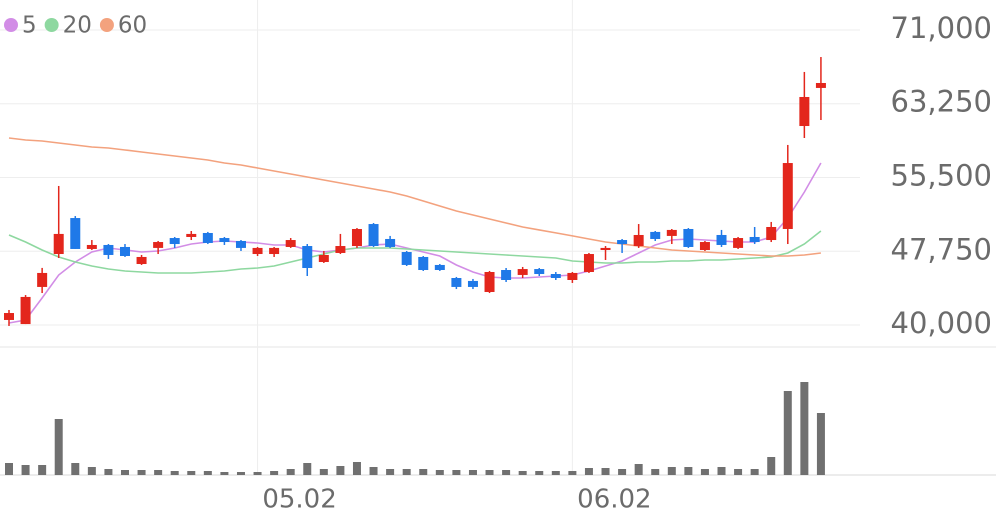 The height and width of the screenshot is (519, 996). I want to click on y-tick-label: 63,250, so click(941, 102).